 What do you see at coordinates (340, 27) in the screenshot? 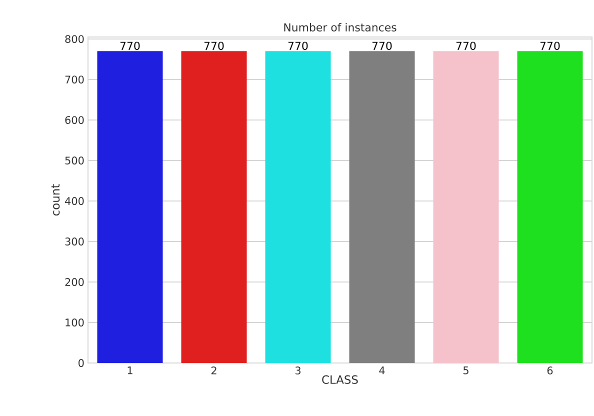
I see `chart-title: Number of instances` at bounding box center [340, 27].